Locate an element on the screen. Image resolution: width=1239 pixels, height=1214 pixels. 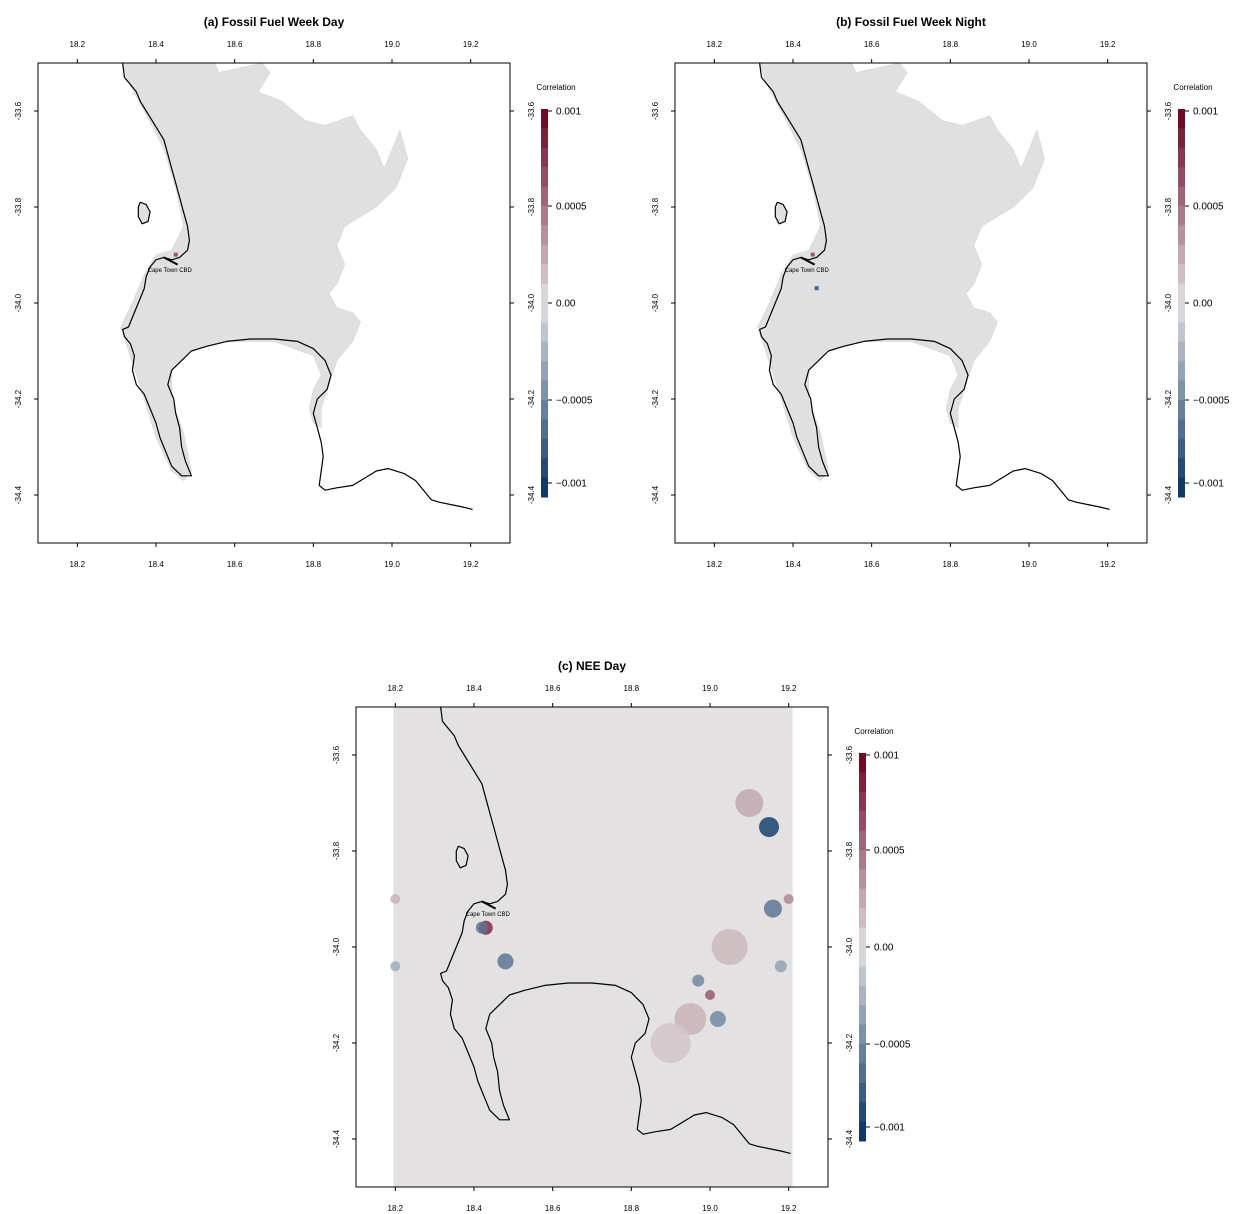
panel-title: (b) Fossil Fuel Week Night is located at coordinates (911, 22).